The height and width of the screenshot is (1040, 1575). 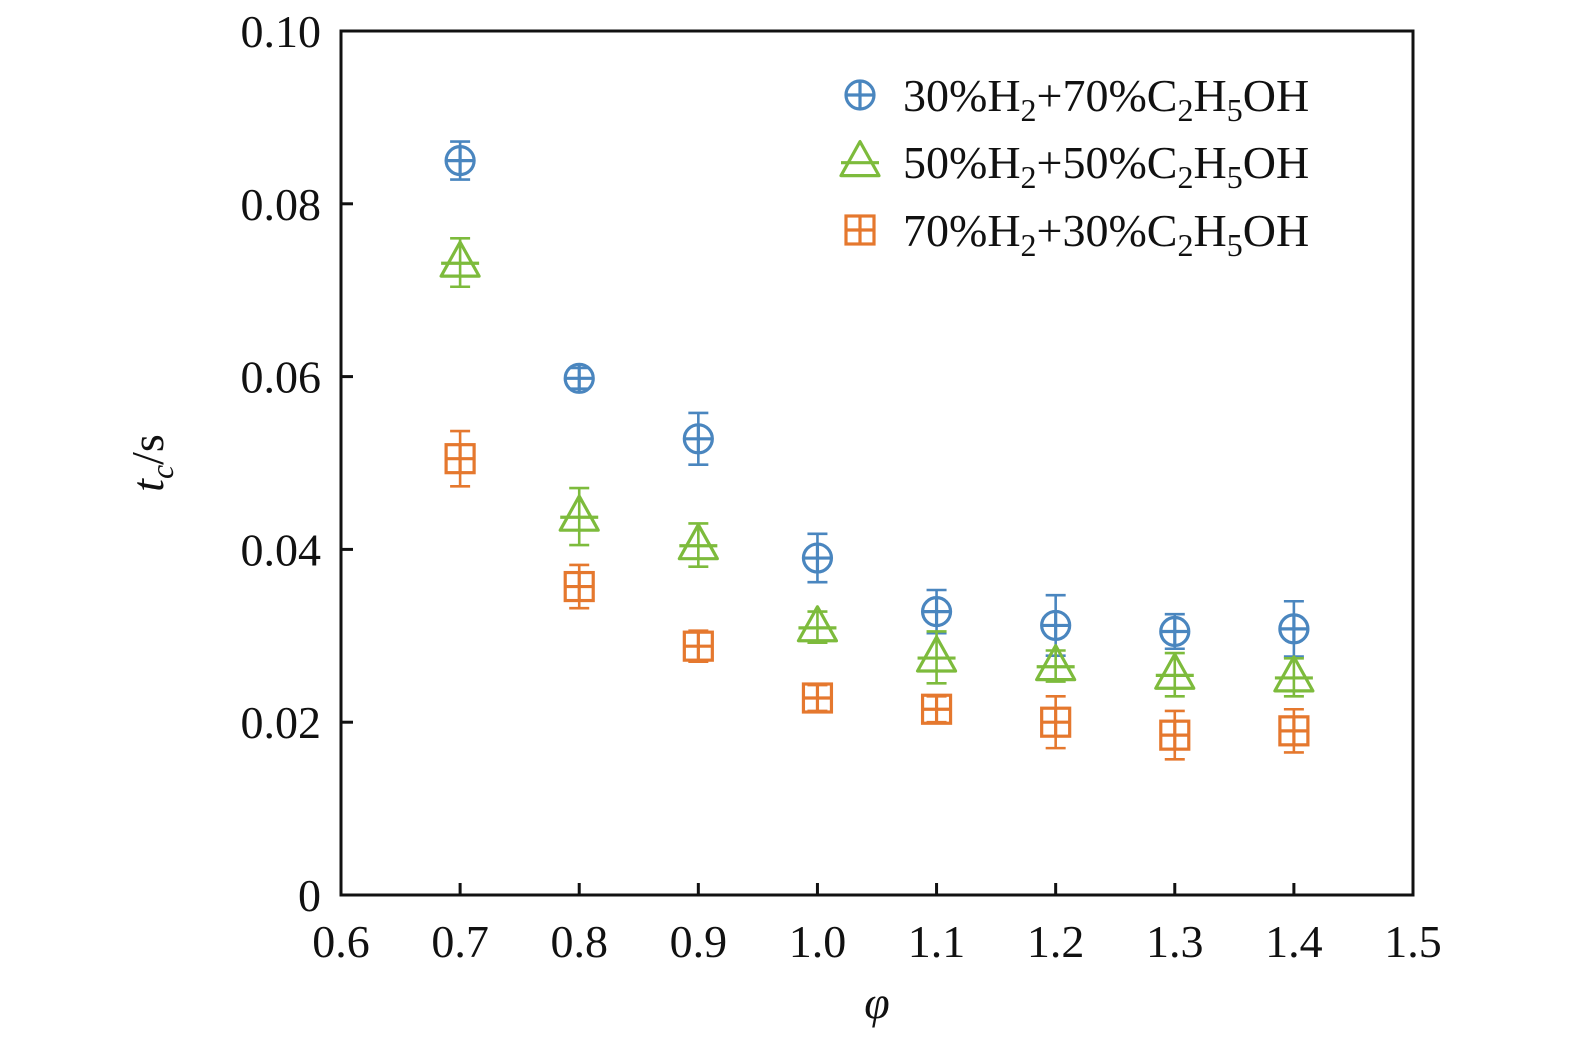 What do you see at coordinates (1056, 941) in the screenshot?
I see `x-tick-label: 1.2` at bounding box center [1056, 941].